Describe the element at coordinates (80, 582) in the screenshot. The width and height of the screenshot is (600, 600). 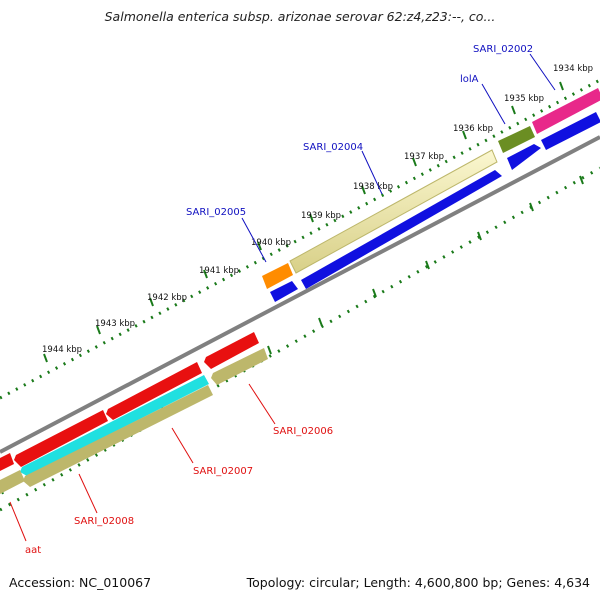
I see `accession-label: Accession: NC_010067` at that location.